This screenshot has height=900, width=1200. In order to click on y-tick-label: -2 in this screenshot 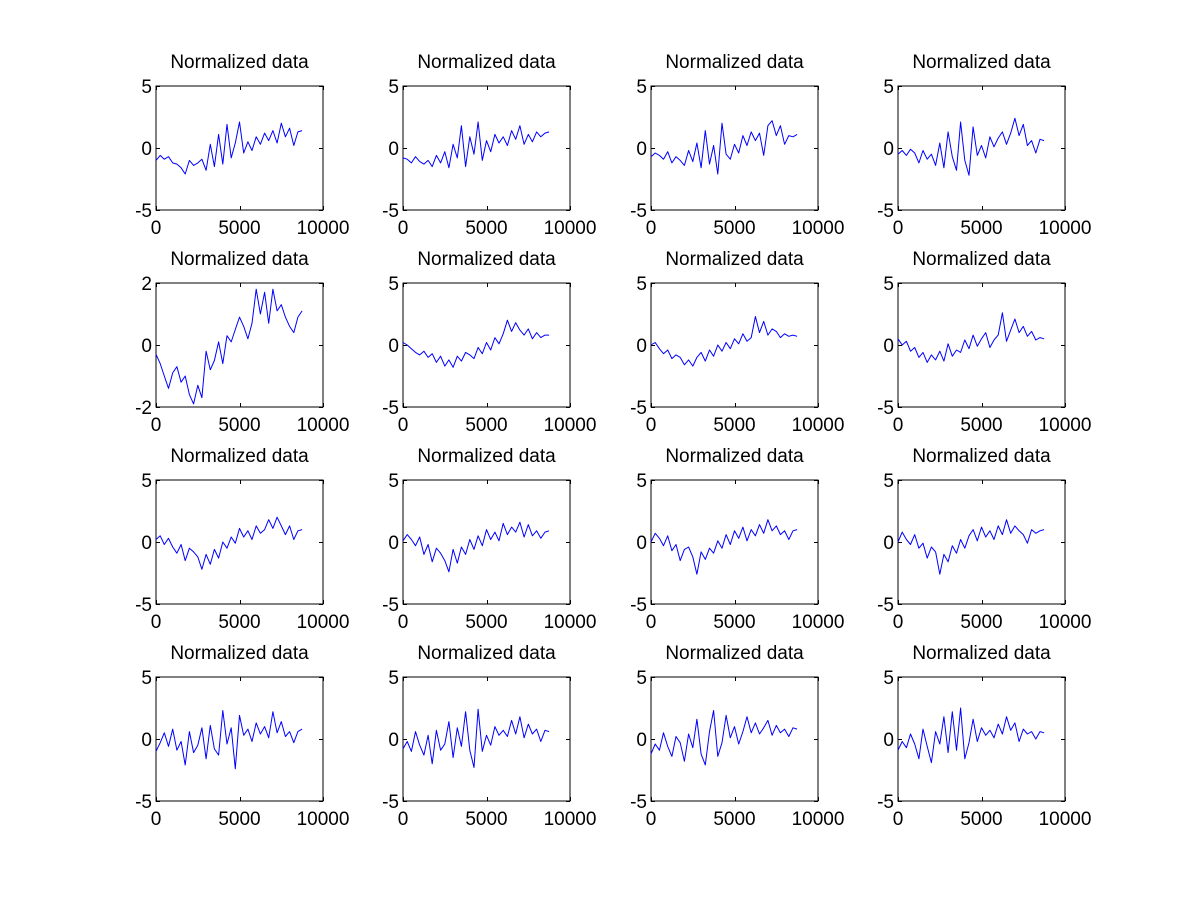, I will do `click(143, 408)`.